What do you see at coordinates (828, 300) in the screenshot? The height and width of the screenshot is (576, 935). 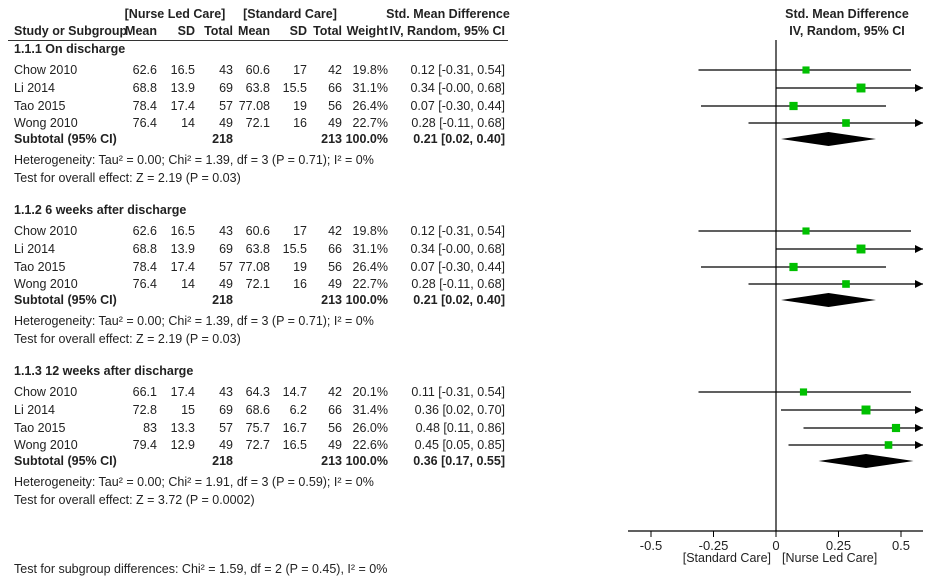 I see `subtotal-diamond` at bounding box center [828, 300].